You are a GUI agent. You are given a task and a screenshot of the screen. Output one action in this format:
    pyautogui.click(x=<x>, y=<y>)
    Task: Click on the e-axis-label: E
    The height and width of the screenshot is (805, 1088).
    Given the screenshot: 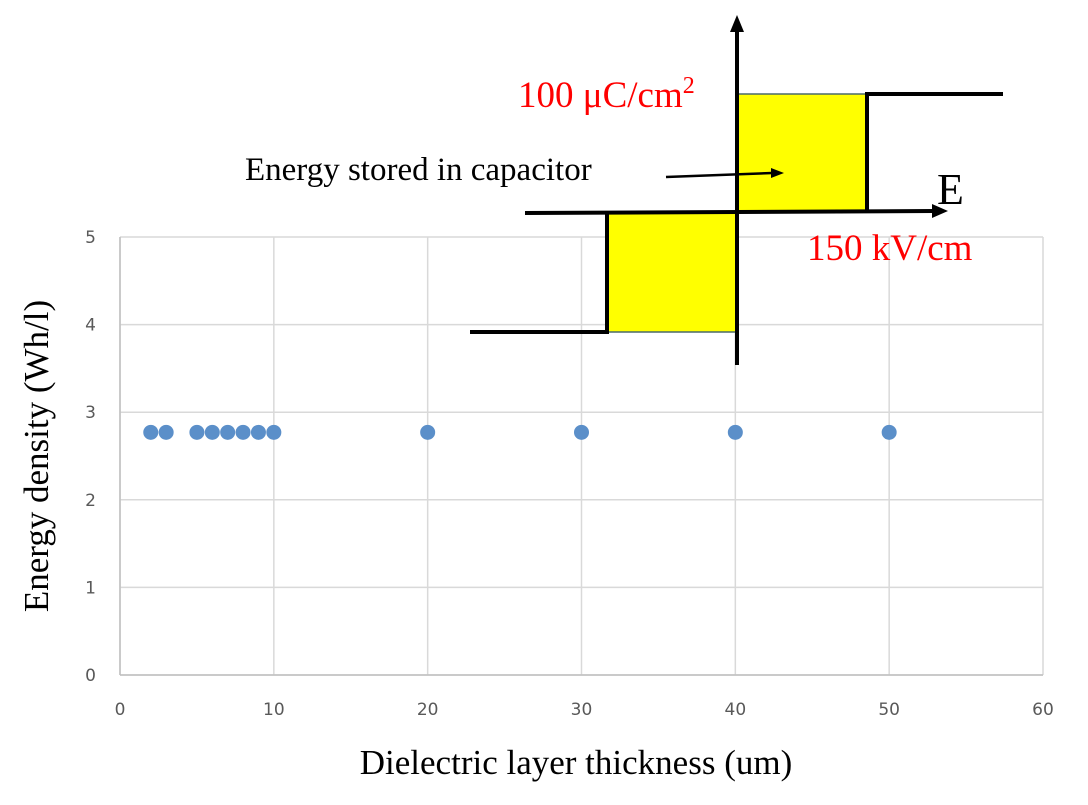 What is the action you would take?
    pyautogui.click(x=950, y=189)
    